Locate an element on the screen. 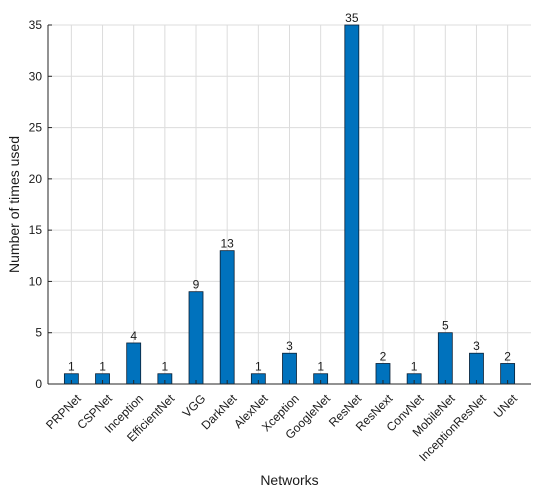  y-axis-title: Number of times used is located at coordinates (14, 204).